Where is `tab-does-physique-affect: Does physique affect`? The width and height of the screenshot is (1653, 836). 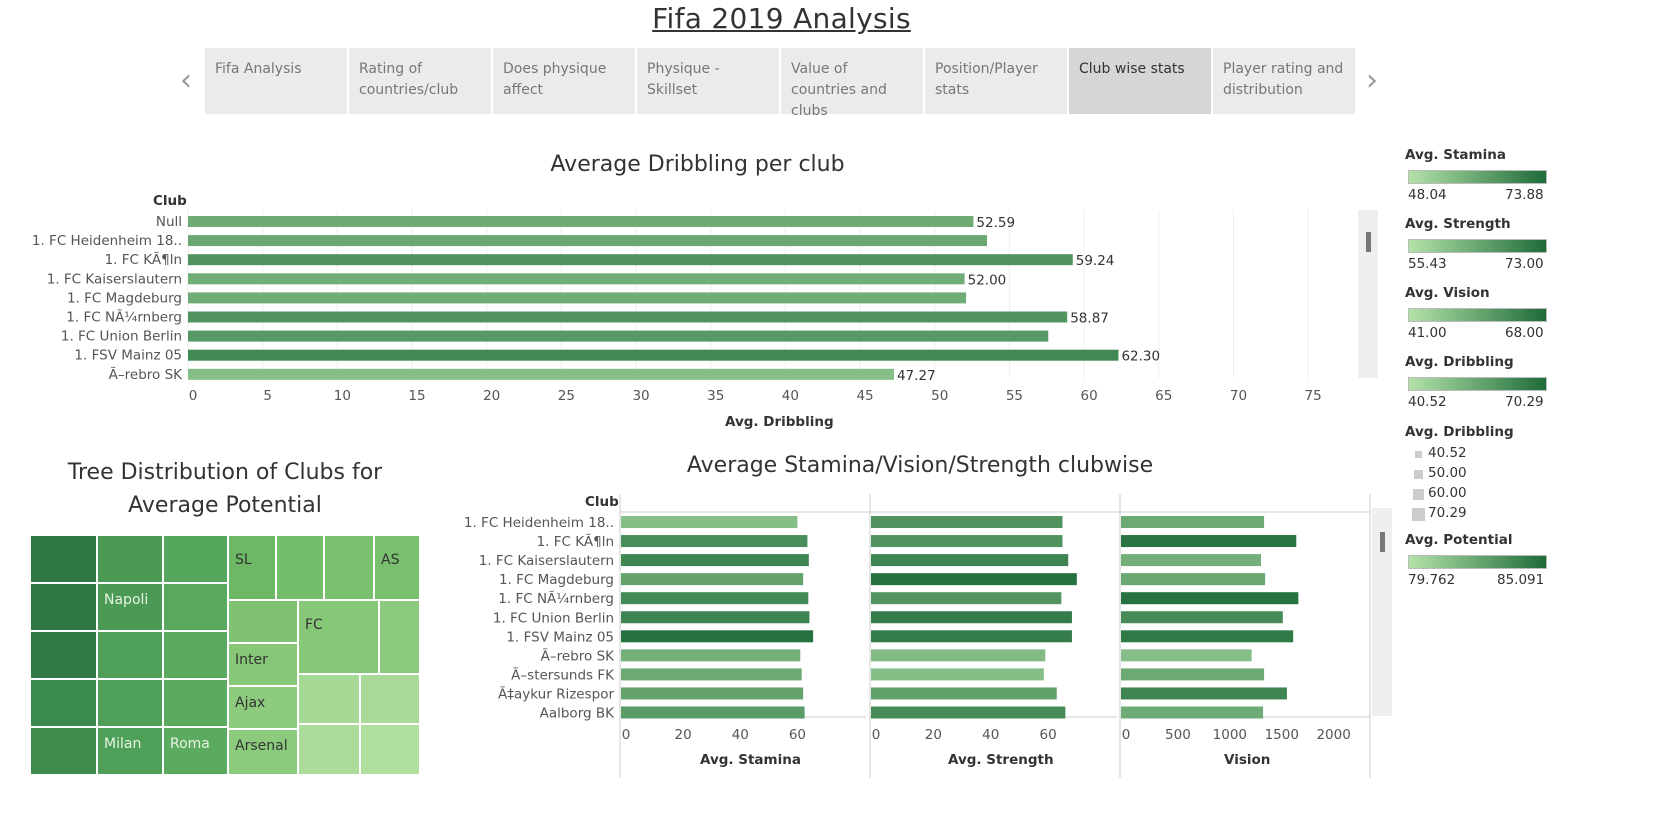 tab-does-physique-affect: Does physique affect is located at coordinates (564, 81).